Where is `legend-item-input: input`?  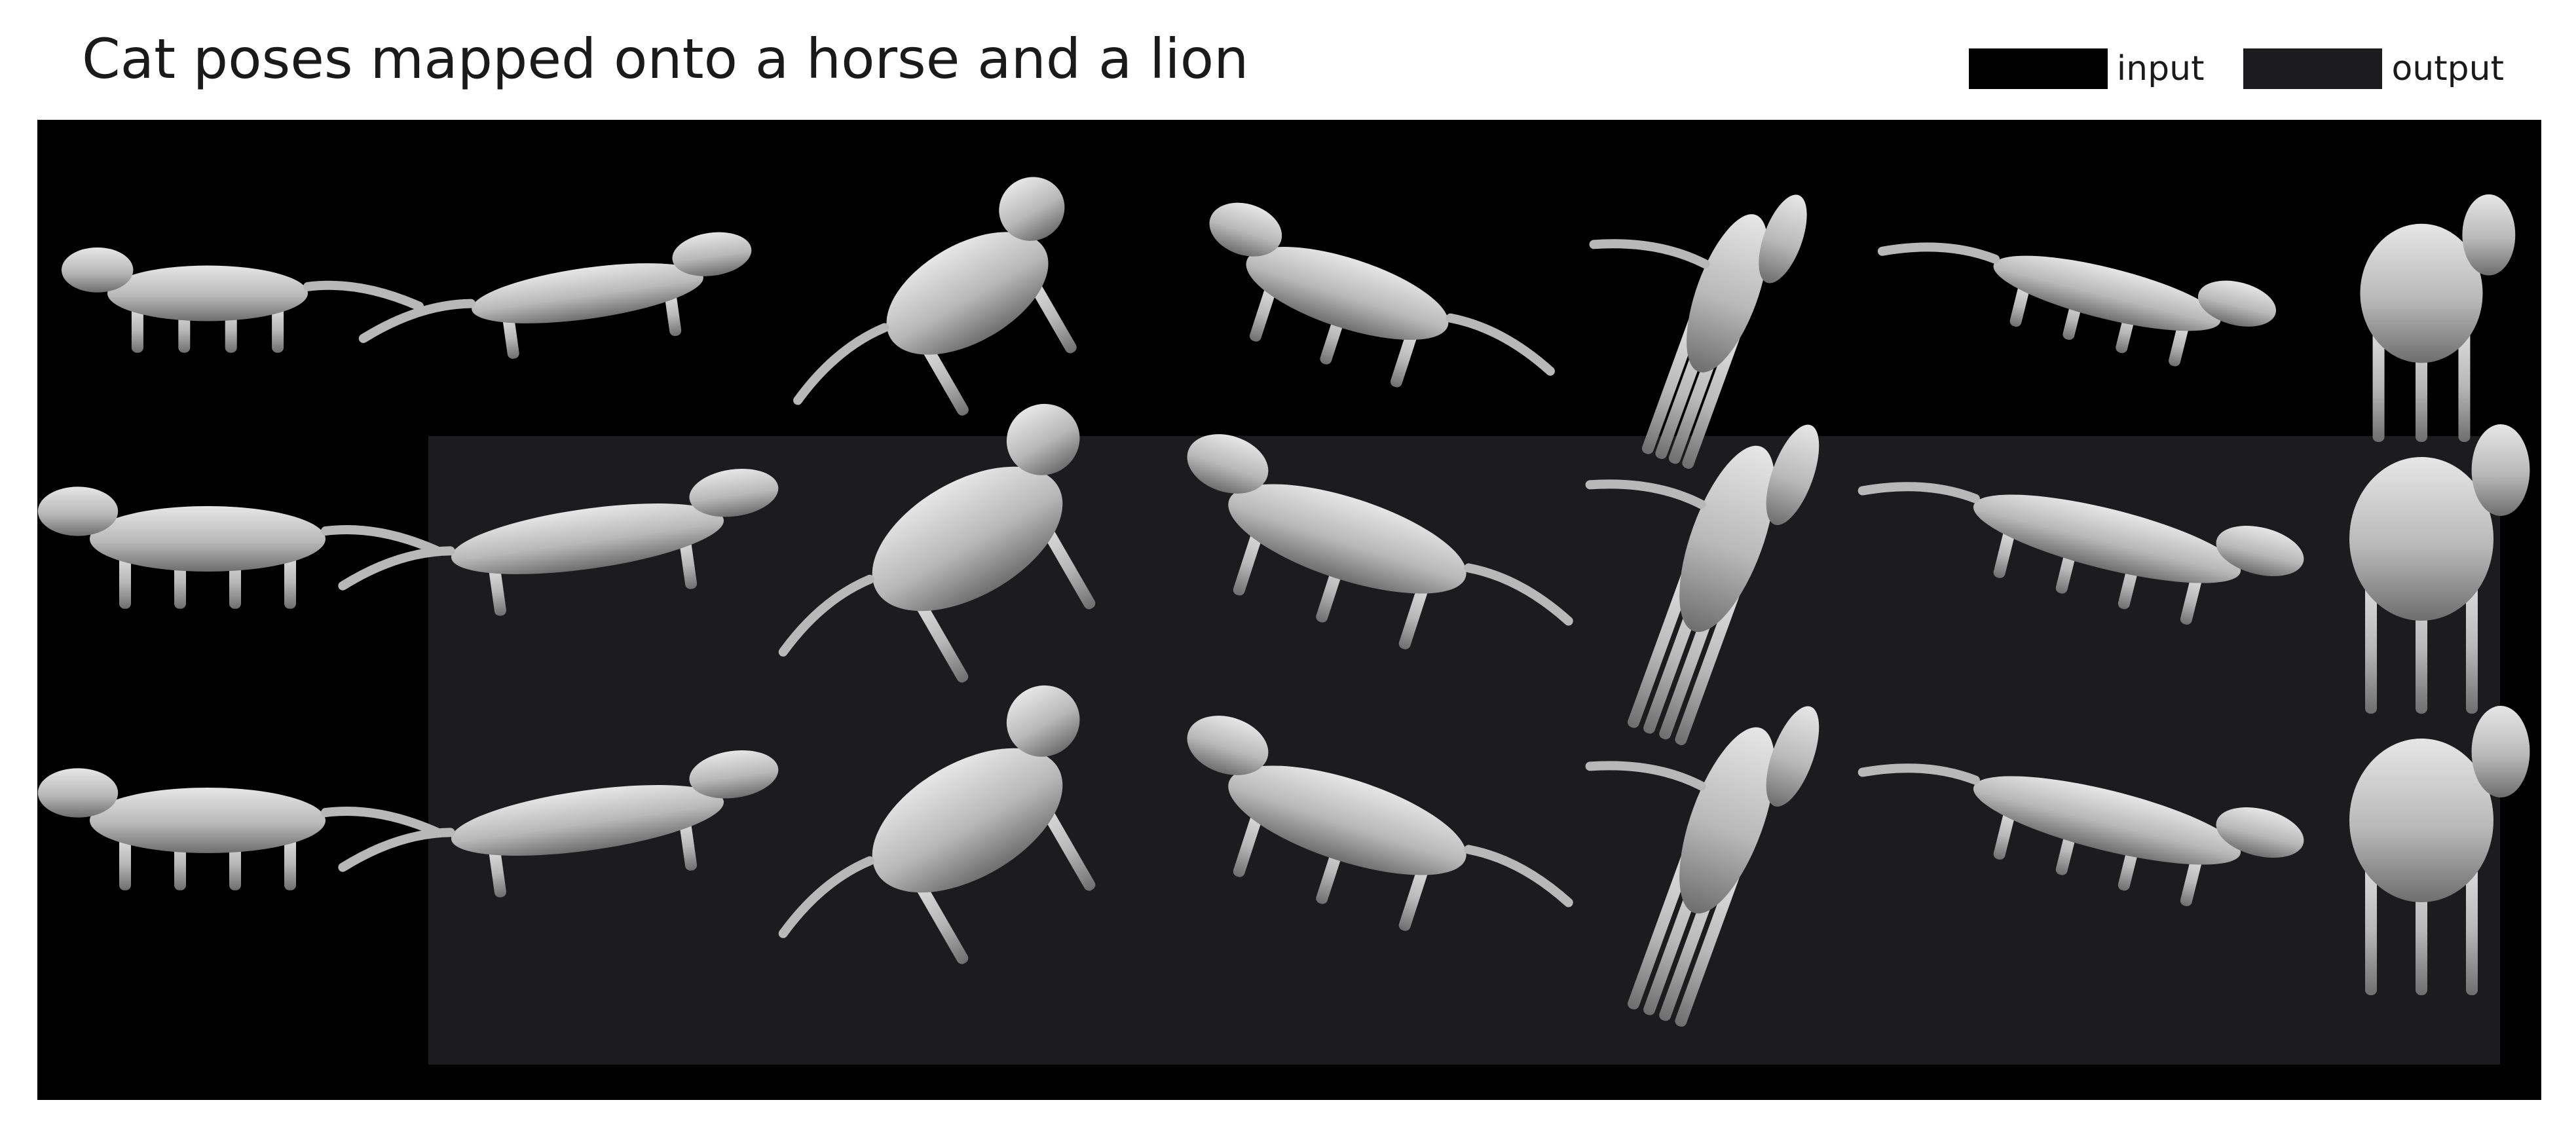
legend-item-input: input is located at coordinates (2086, 68).